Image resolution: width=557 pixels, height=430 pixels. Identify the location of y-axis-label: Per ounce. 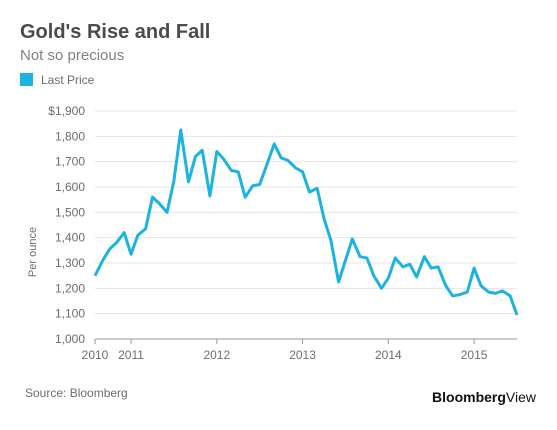
(33, 252).